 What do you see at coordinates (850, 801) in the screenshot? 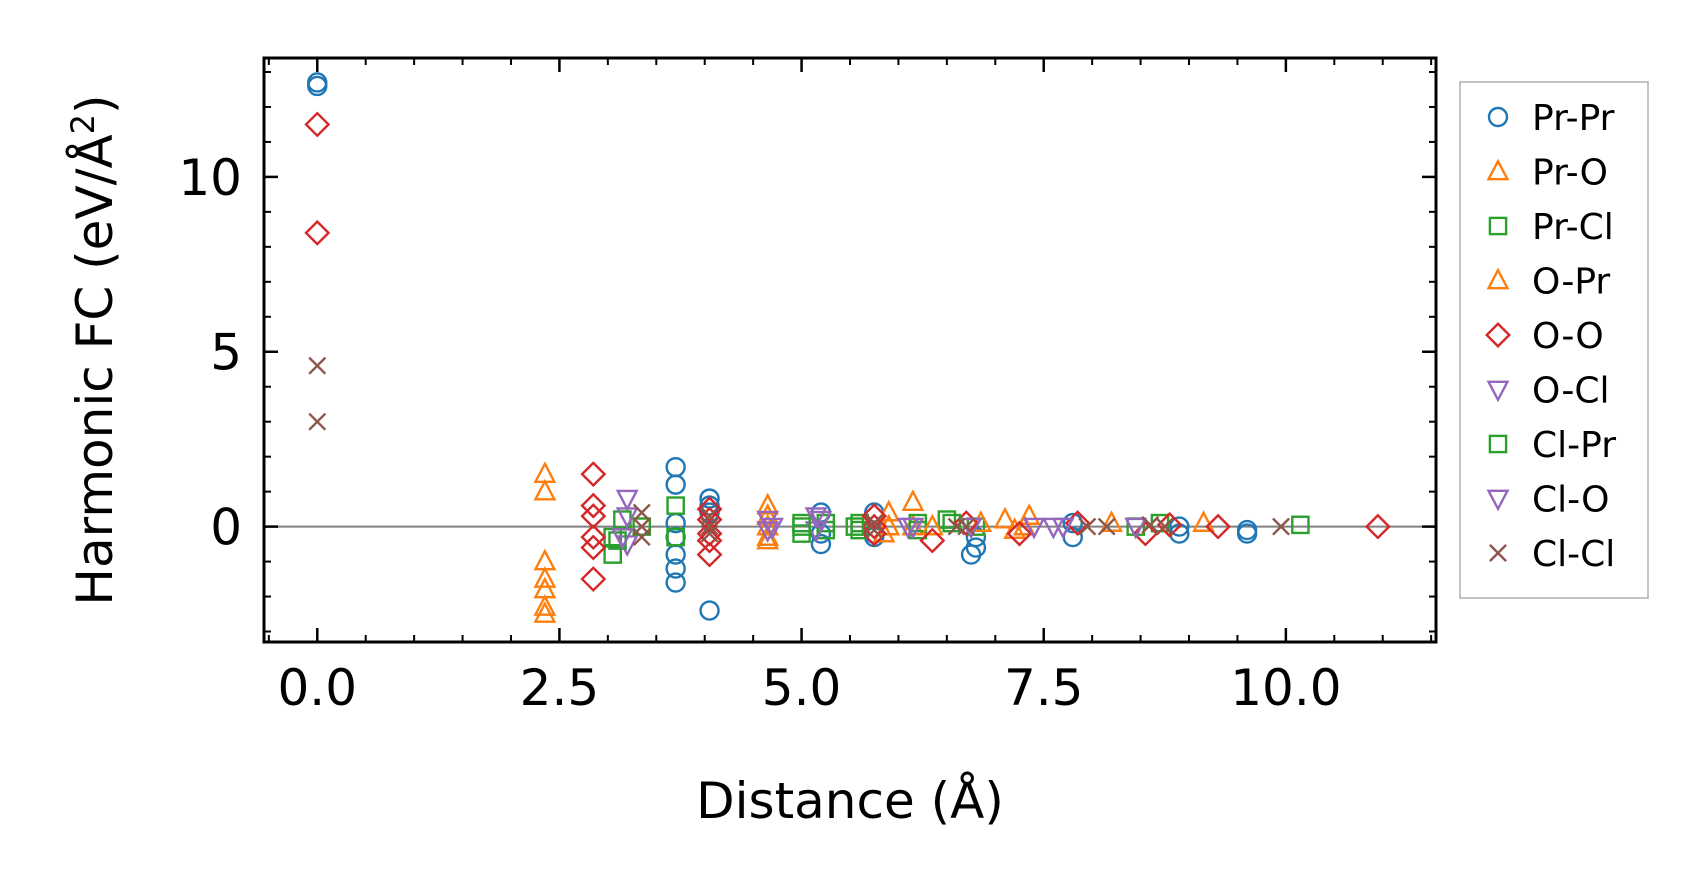
I see `x-axis-title: Distance (Å)` at bounding box center [850, 801].